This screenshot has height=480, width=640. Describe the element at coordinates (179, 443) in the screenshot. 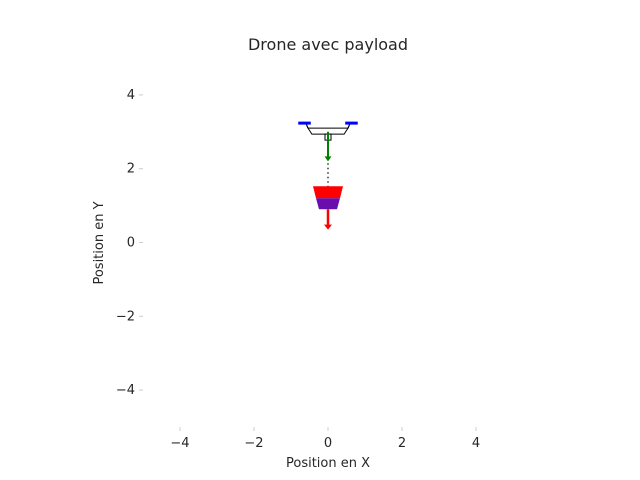

I see `x-tick-label: −4` at that location.